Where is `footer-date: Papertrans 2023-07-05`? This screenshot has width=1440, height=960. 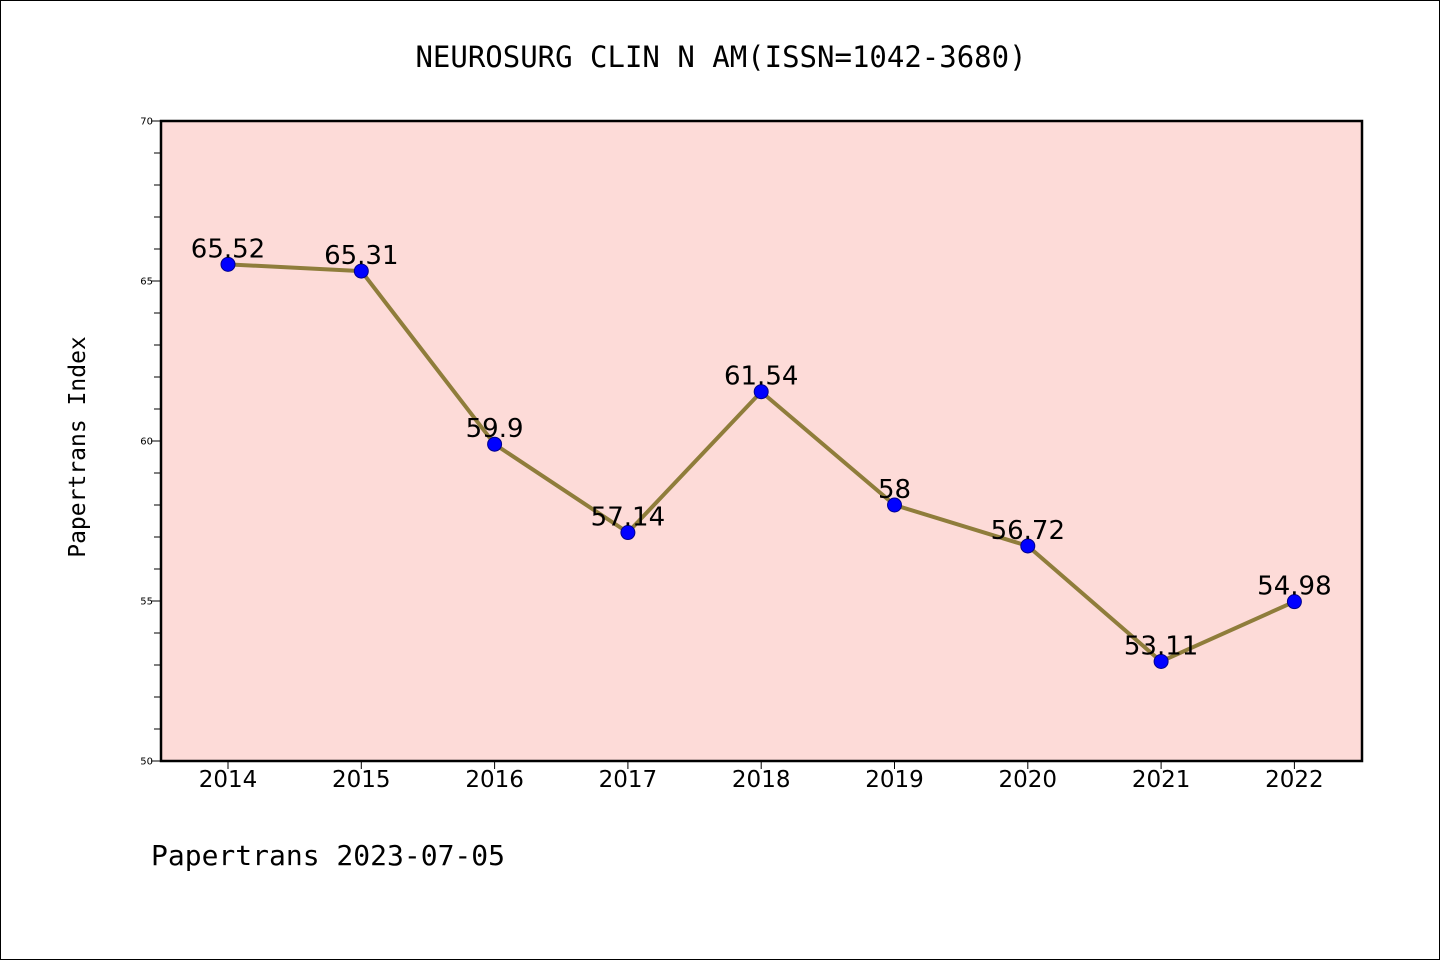 footer-date: Papertrans 2023-07-05 is located at coordinates (328, 855).